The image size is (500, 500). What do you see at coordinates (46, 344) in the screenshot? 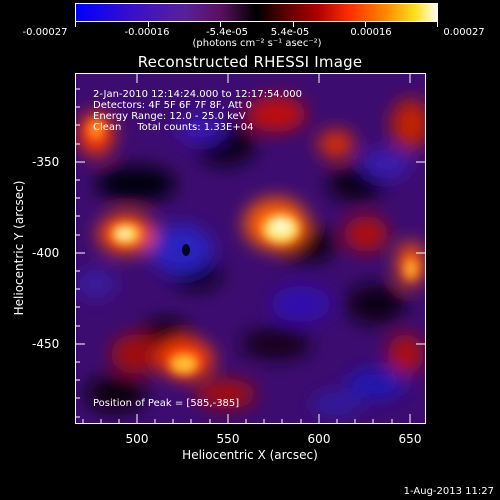
I see `y-tick-label: -450` at bounding box center [46, 344].